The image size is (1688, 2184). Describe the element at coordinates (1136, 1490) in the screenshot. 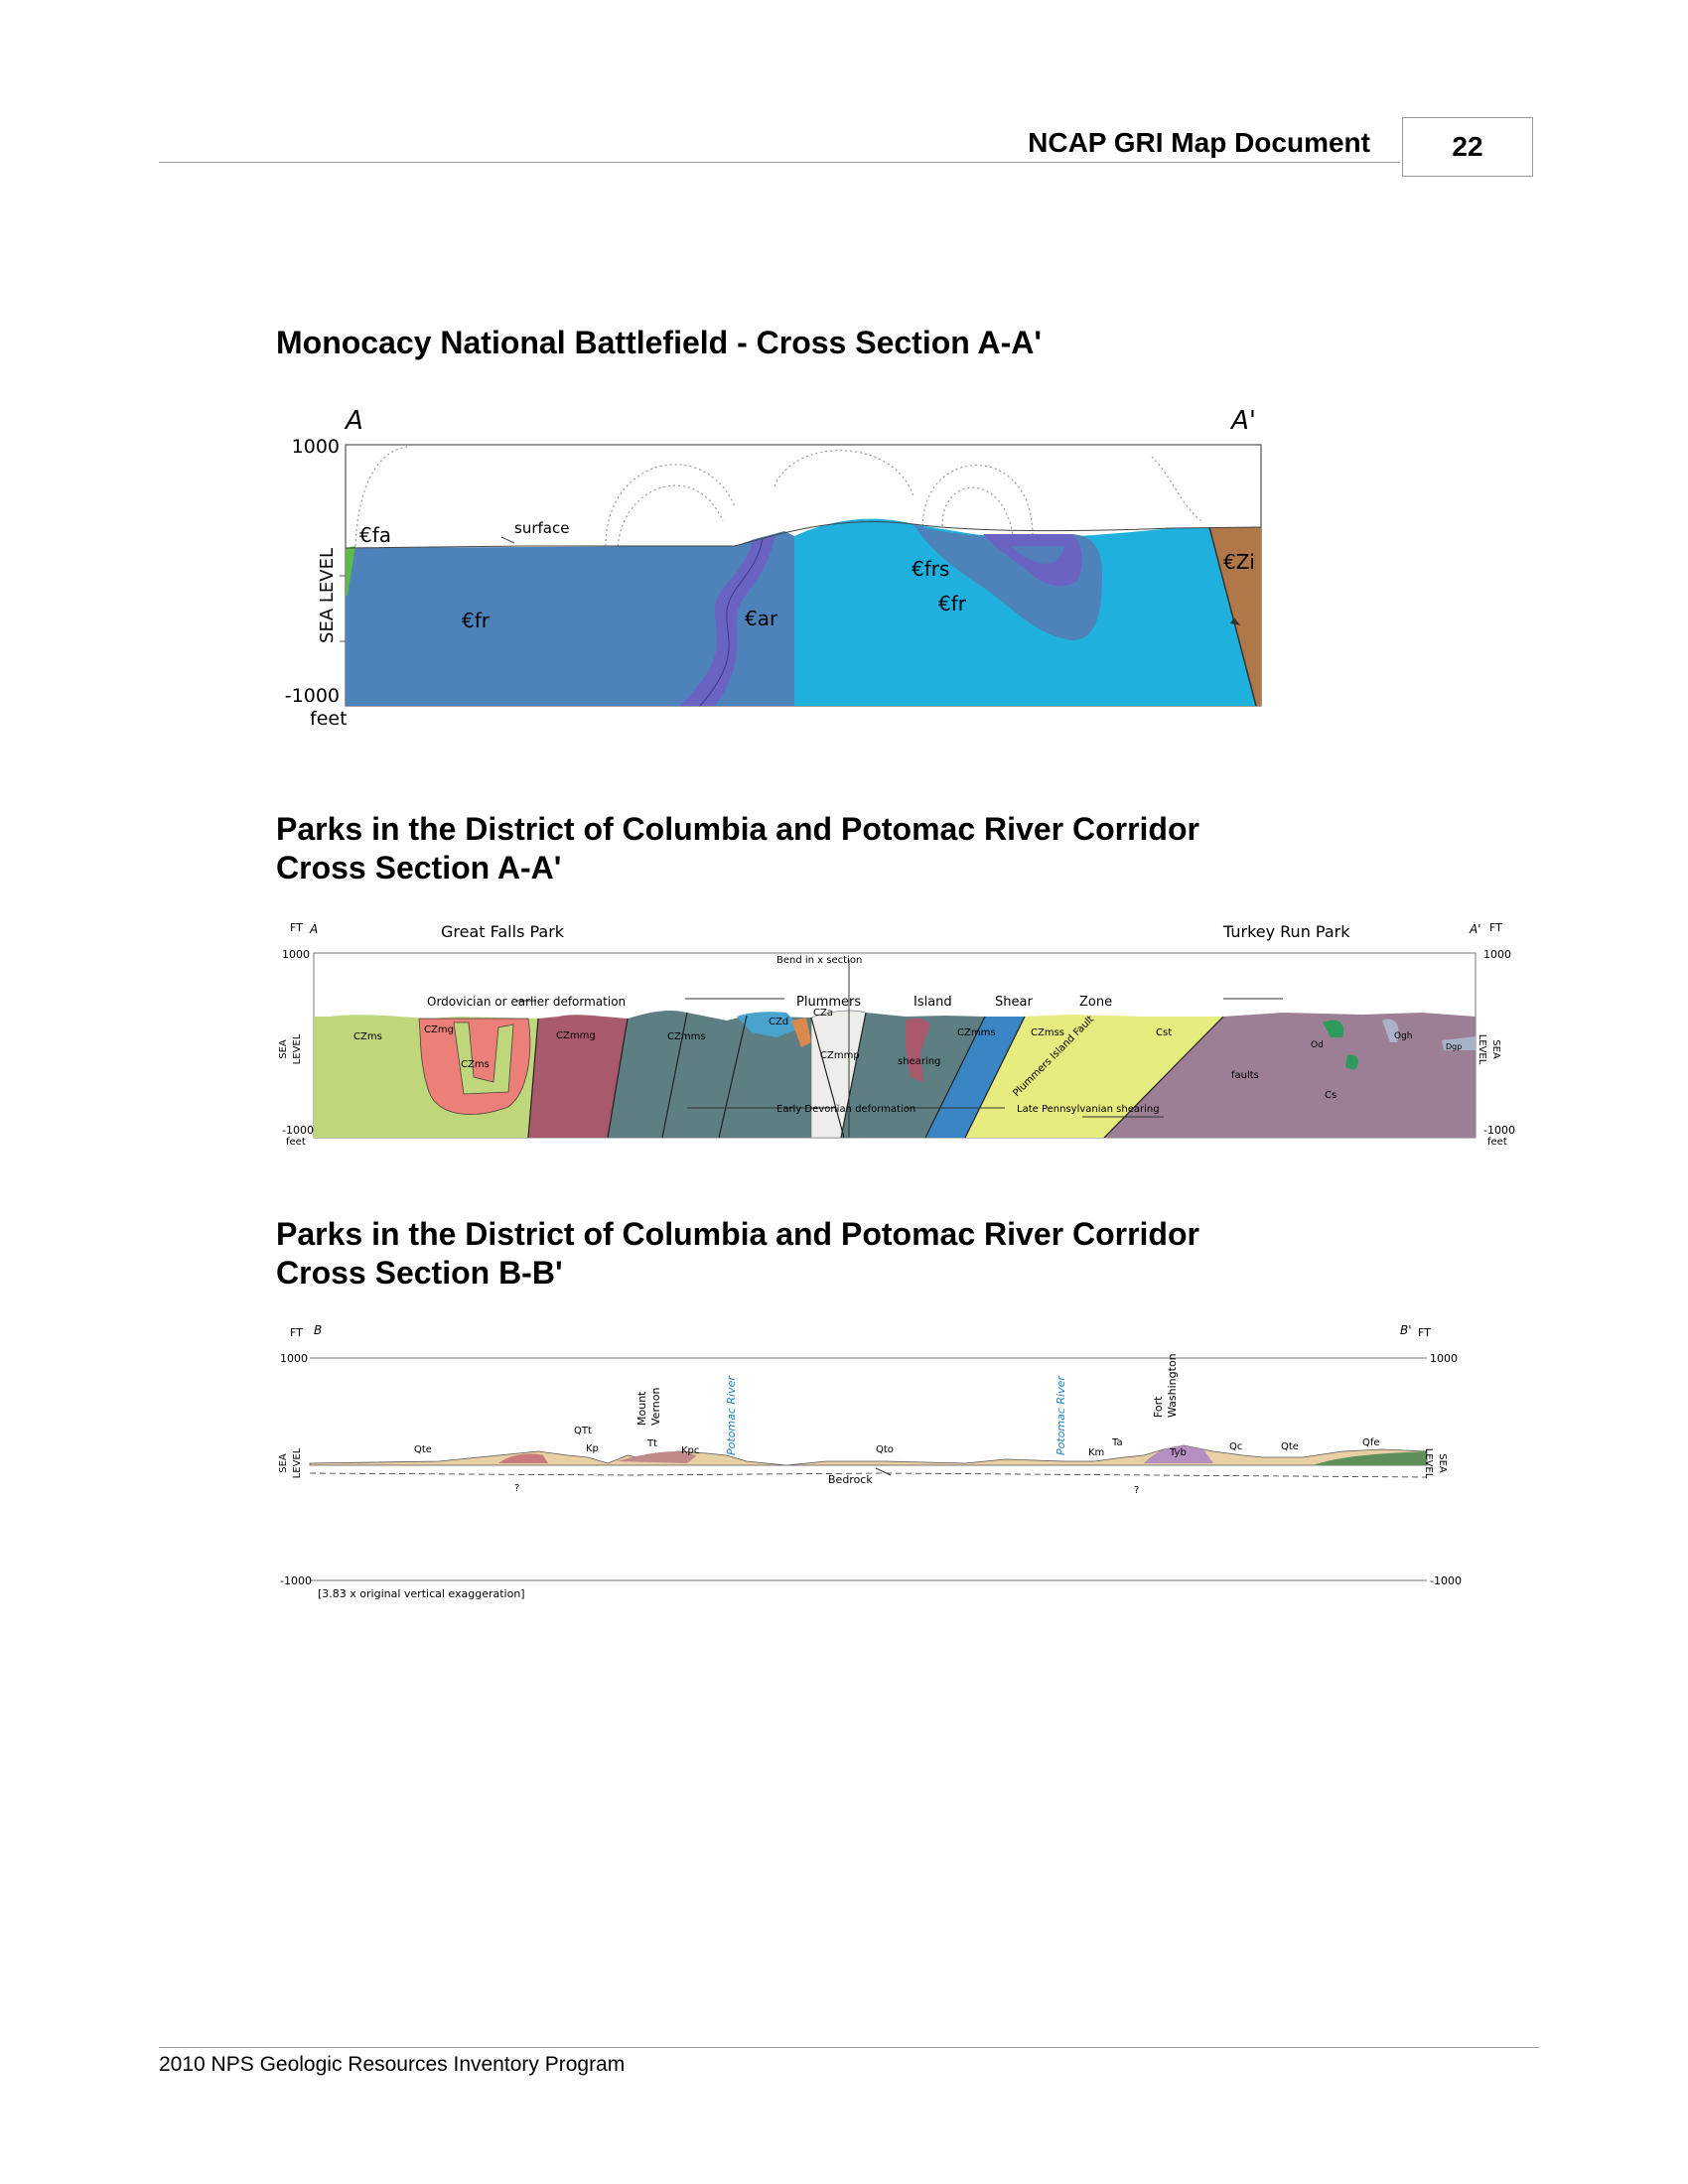

I see `question-right: ?` at that location.